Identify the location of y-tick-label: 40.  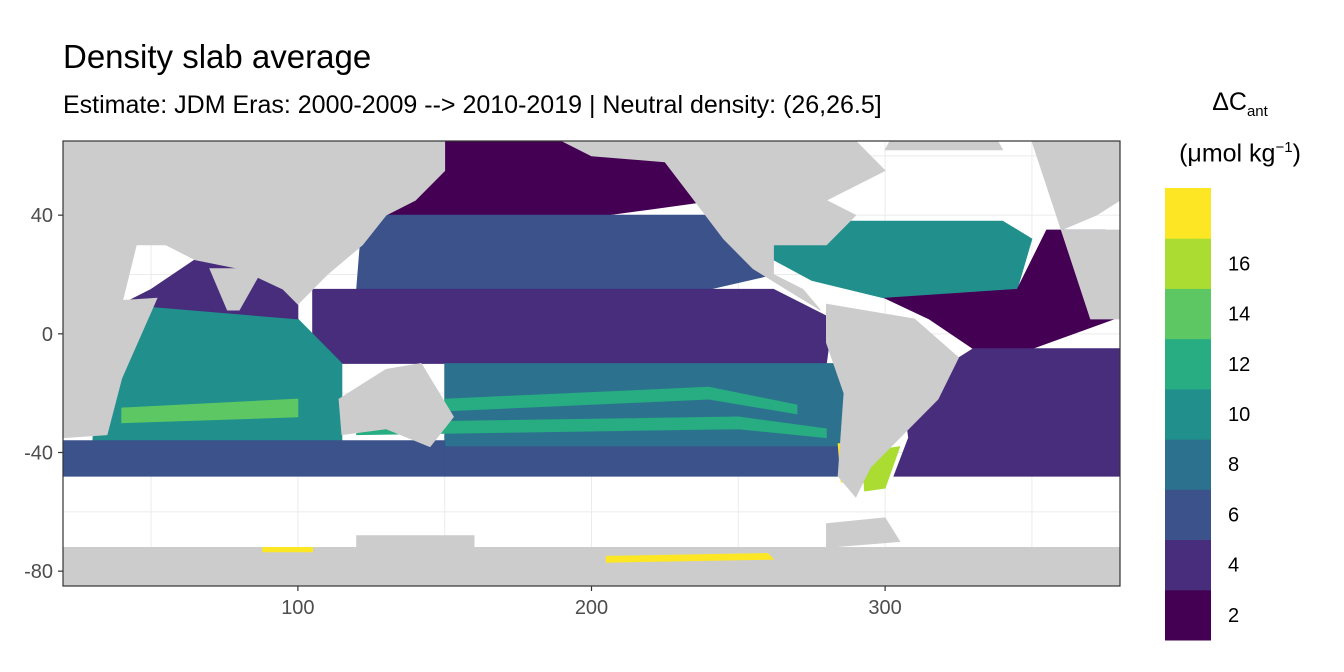
(42, 216).